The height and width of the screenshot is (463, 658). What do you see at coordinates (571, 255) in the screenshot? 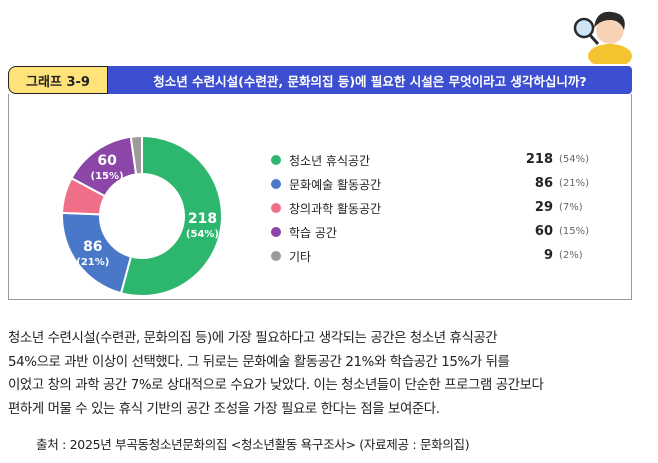
I see `legend-percent: (2%)` at bounding box center [571, 255].